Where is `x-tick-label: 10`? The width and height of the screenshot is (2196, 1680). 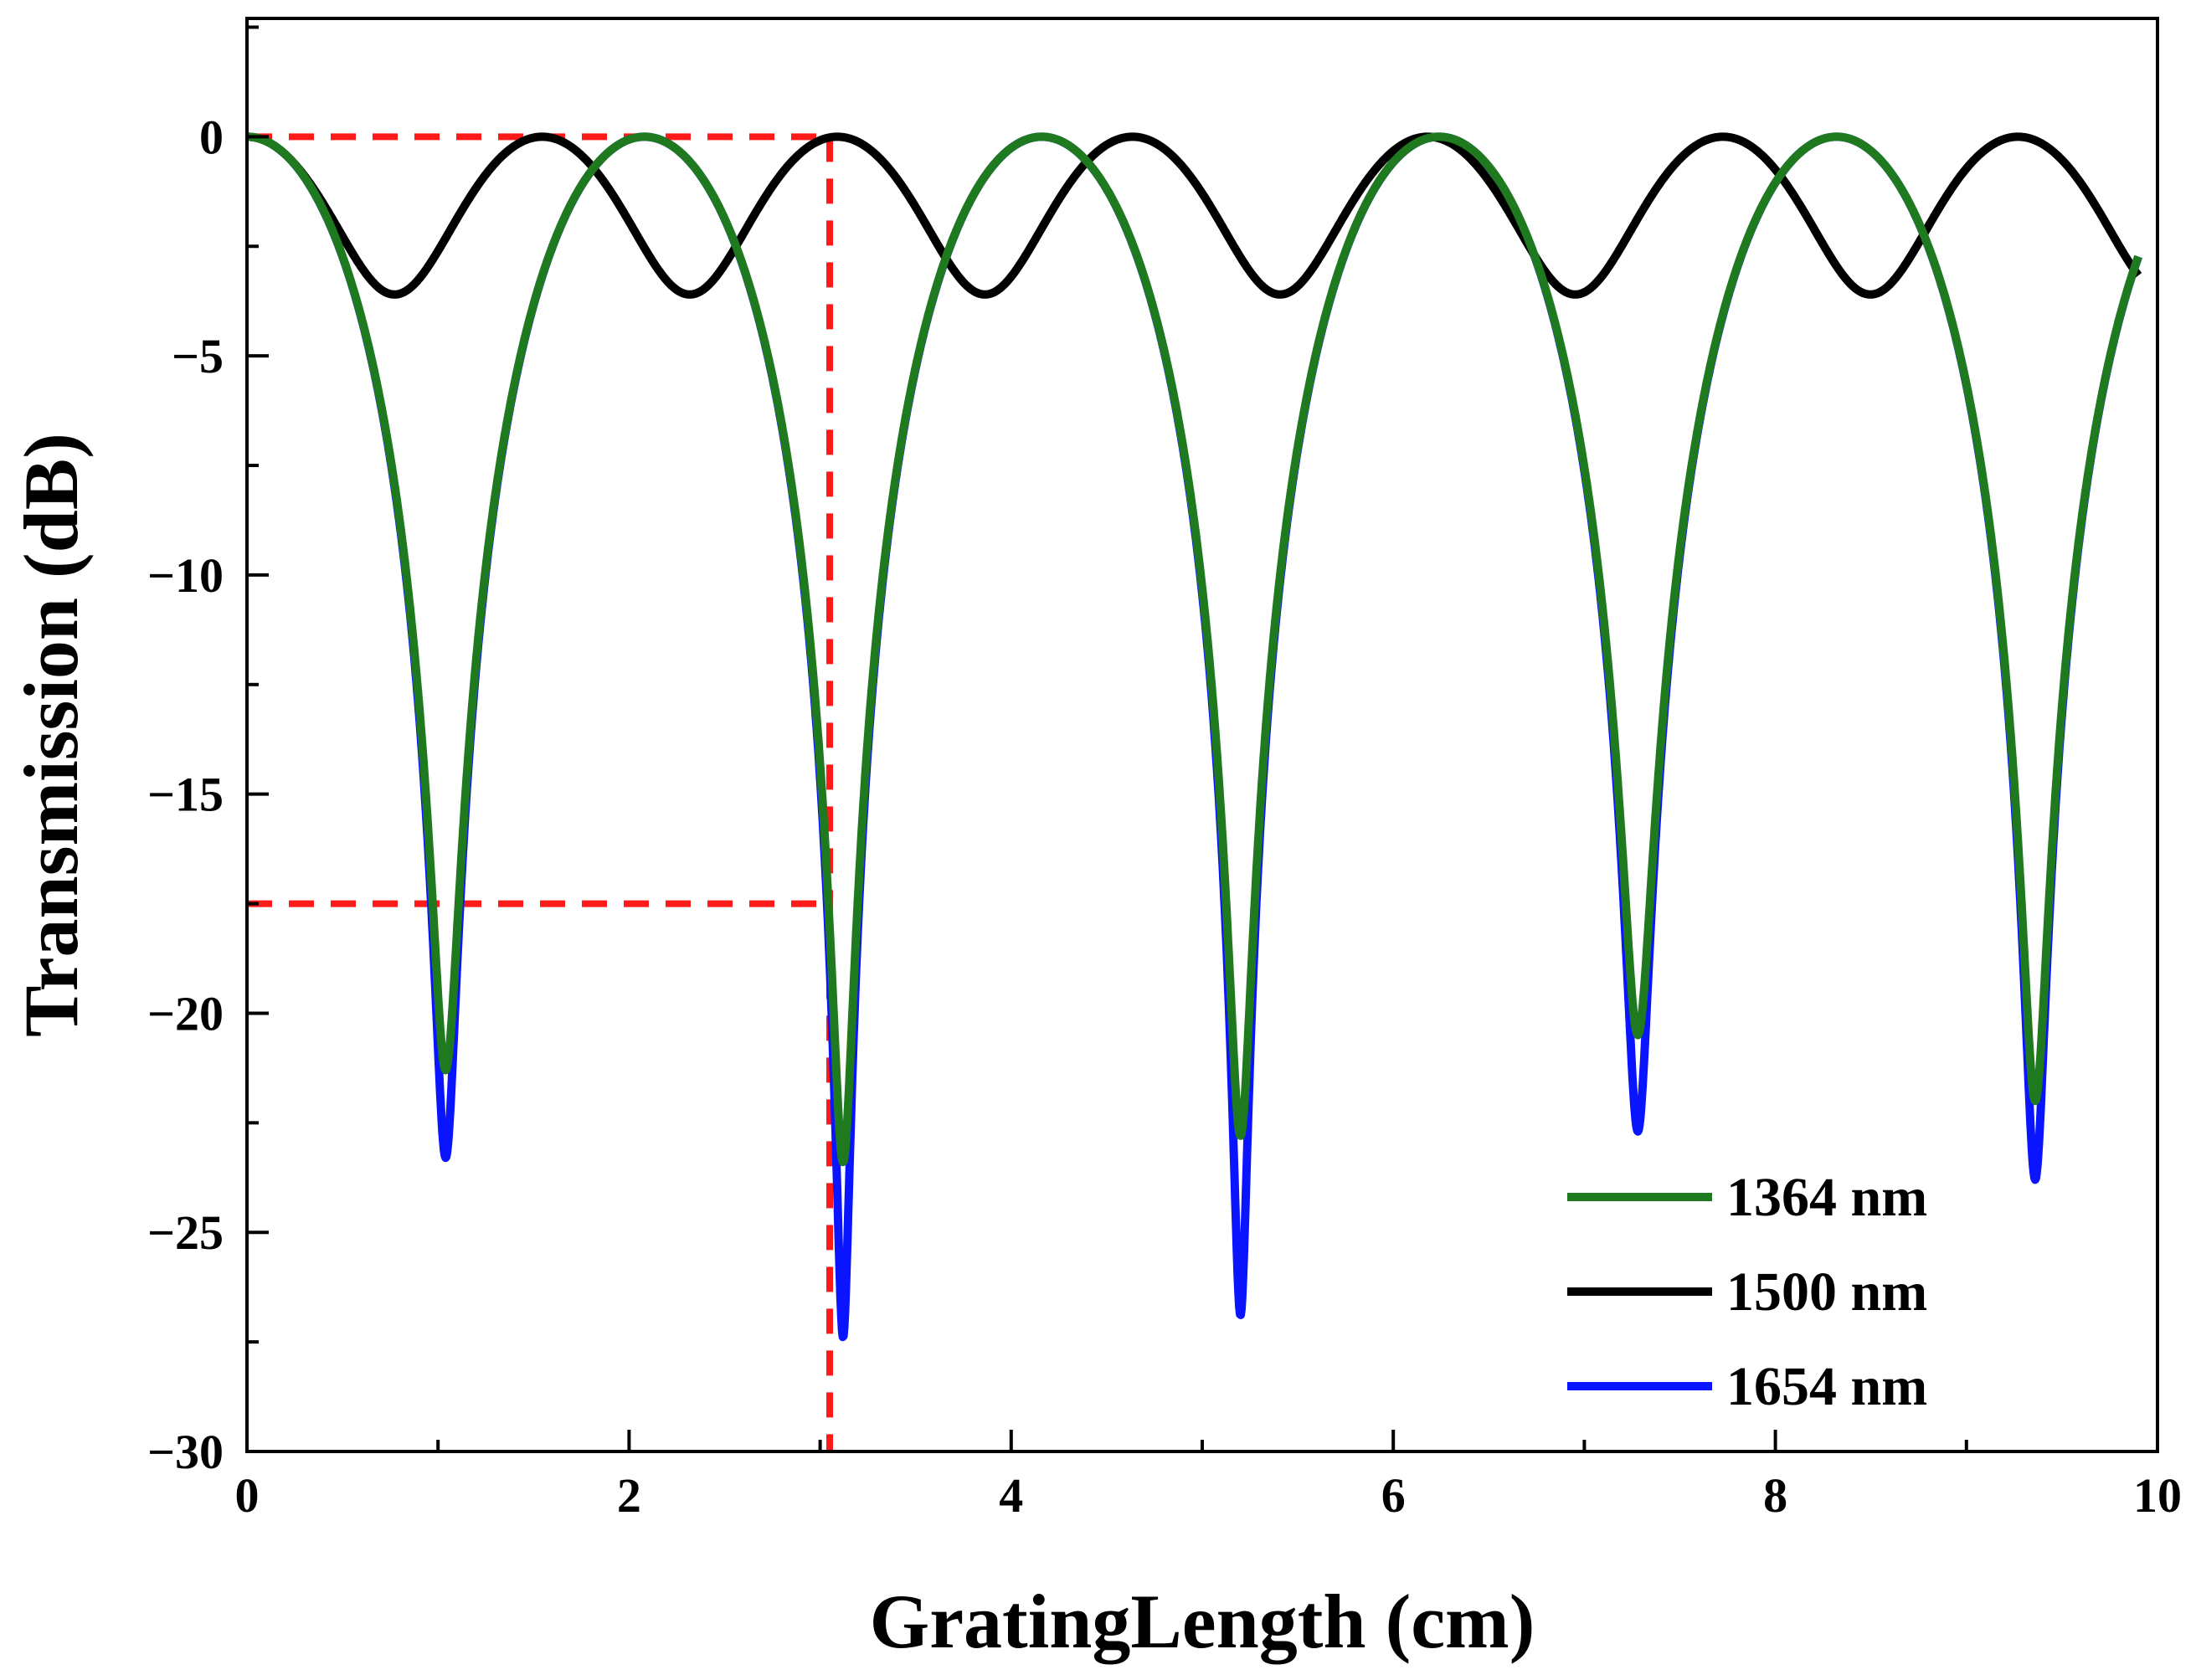 x-tick-label: 10 is located at coordinates (2157, 1495).